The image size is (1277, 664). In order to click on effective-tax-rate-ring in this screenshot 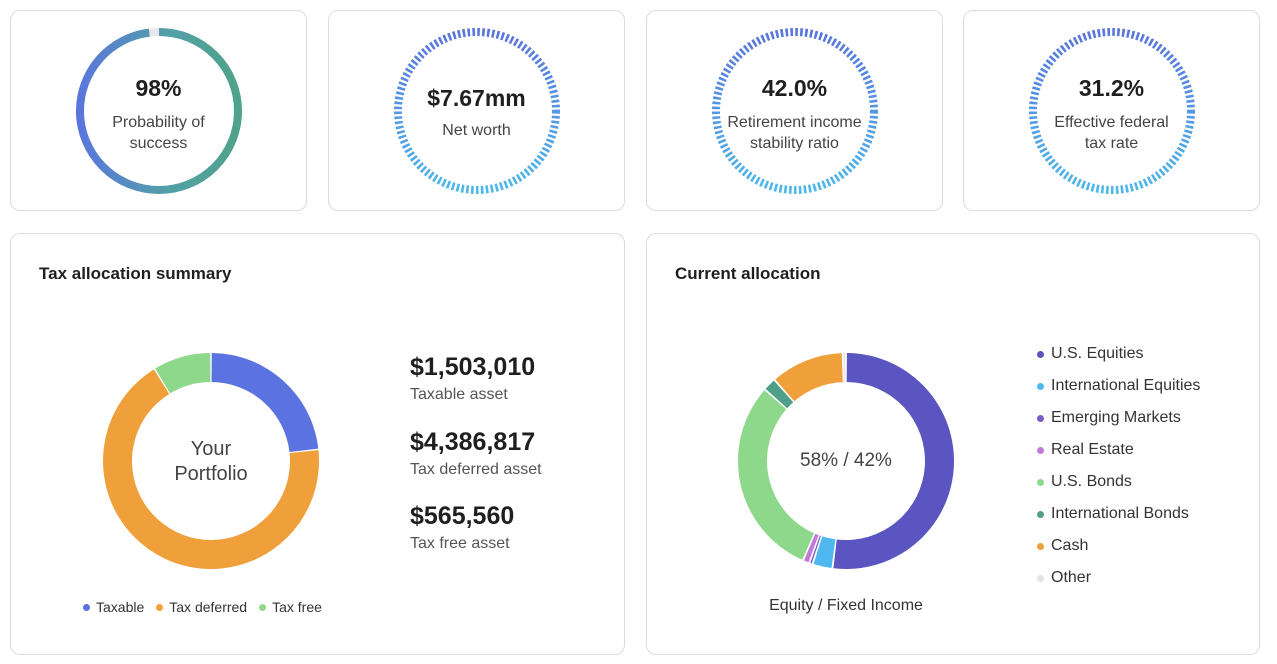, I will do `click(1112, 111)`.